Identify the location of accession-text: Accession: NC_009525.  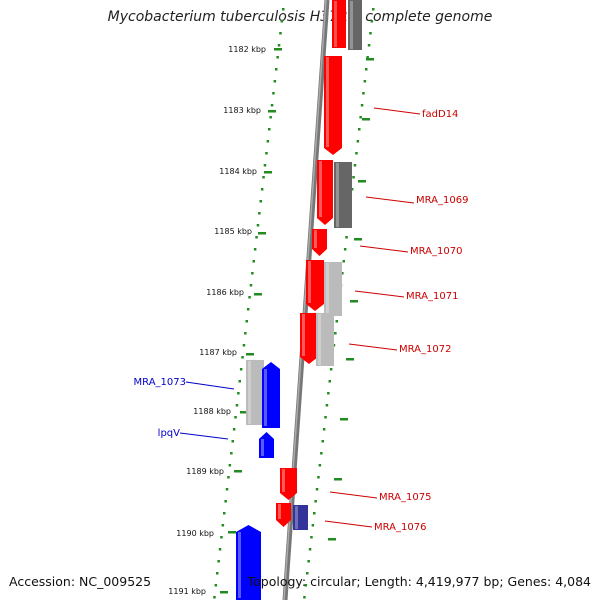
(80, 581).